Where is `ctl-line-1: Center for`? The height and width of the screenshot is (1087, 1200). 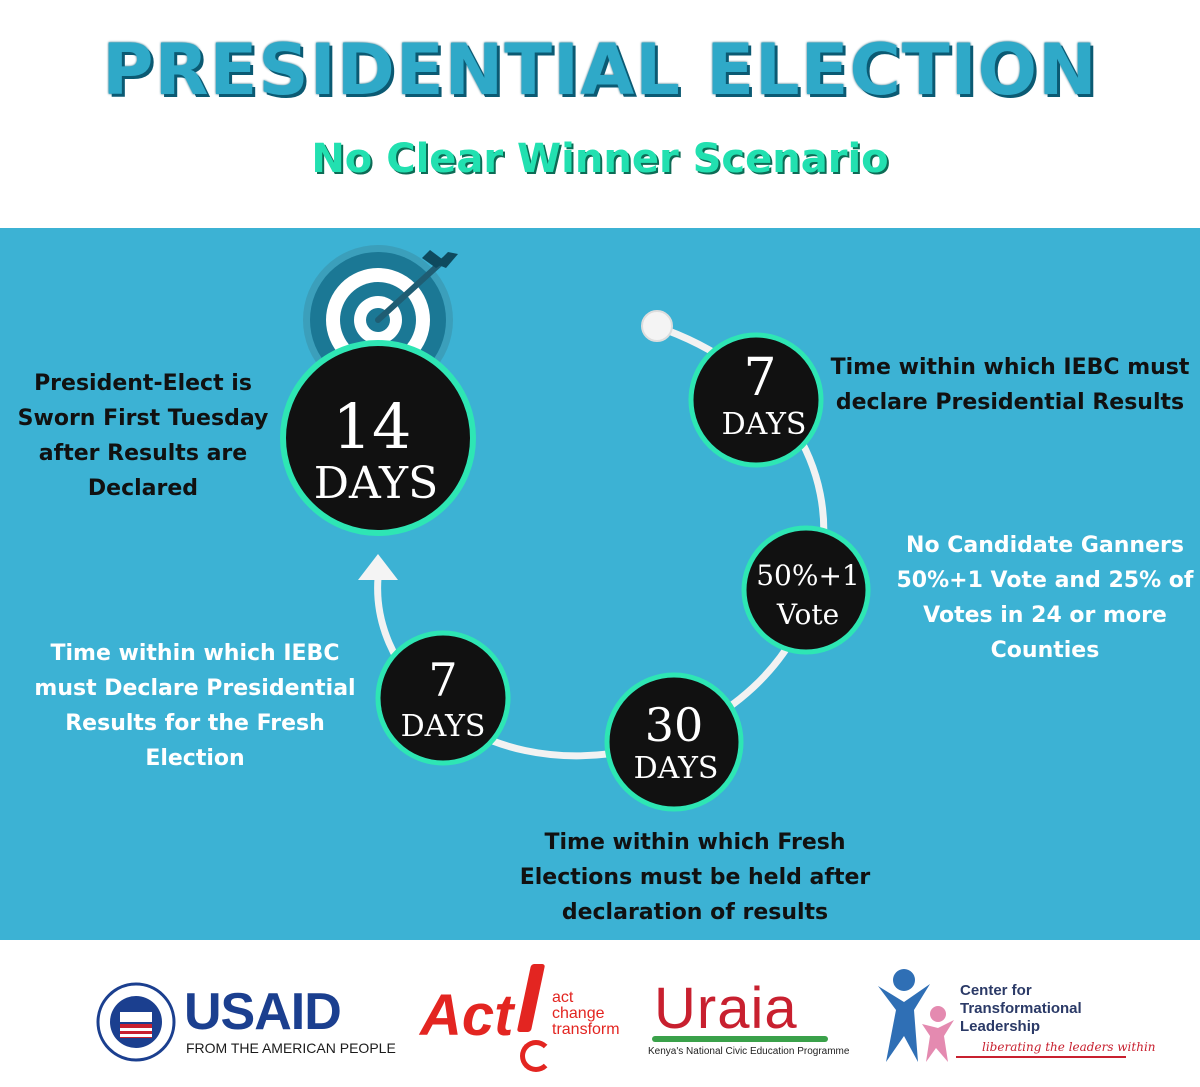 ctl-line-1: Center for is located at coordinates (996, 990).